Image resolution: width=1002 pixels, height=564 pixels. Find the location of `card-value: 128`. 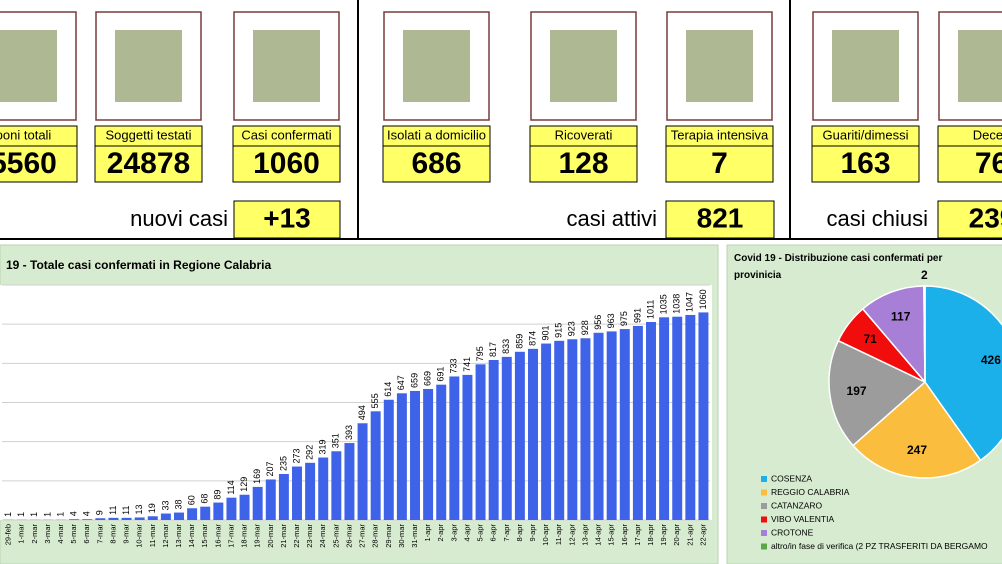

card-value: 128 is located at coordinates (583, 163).